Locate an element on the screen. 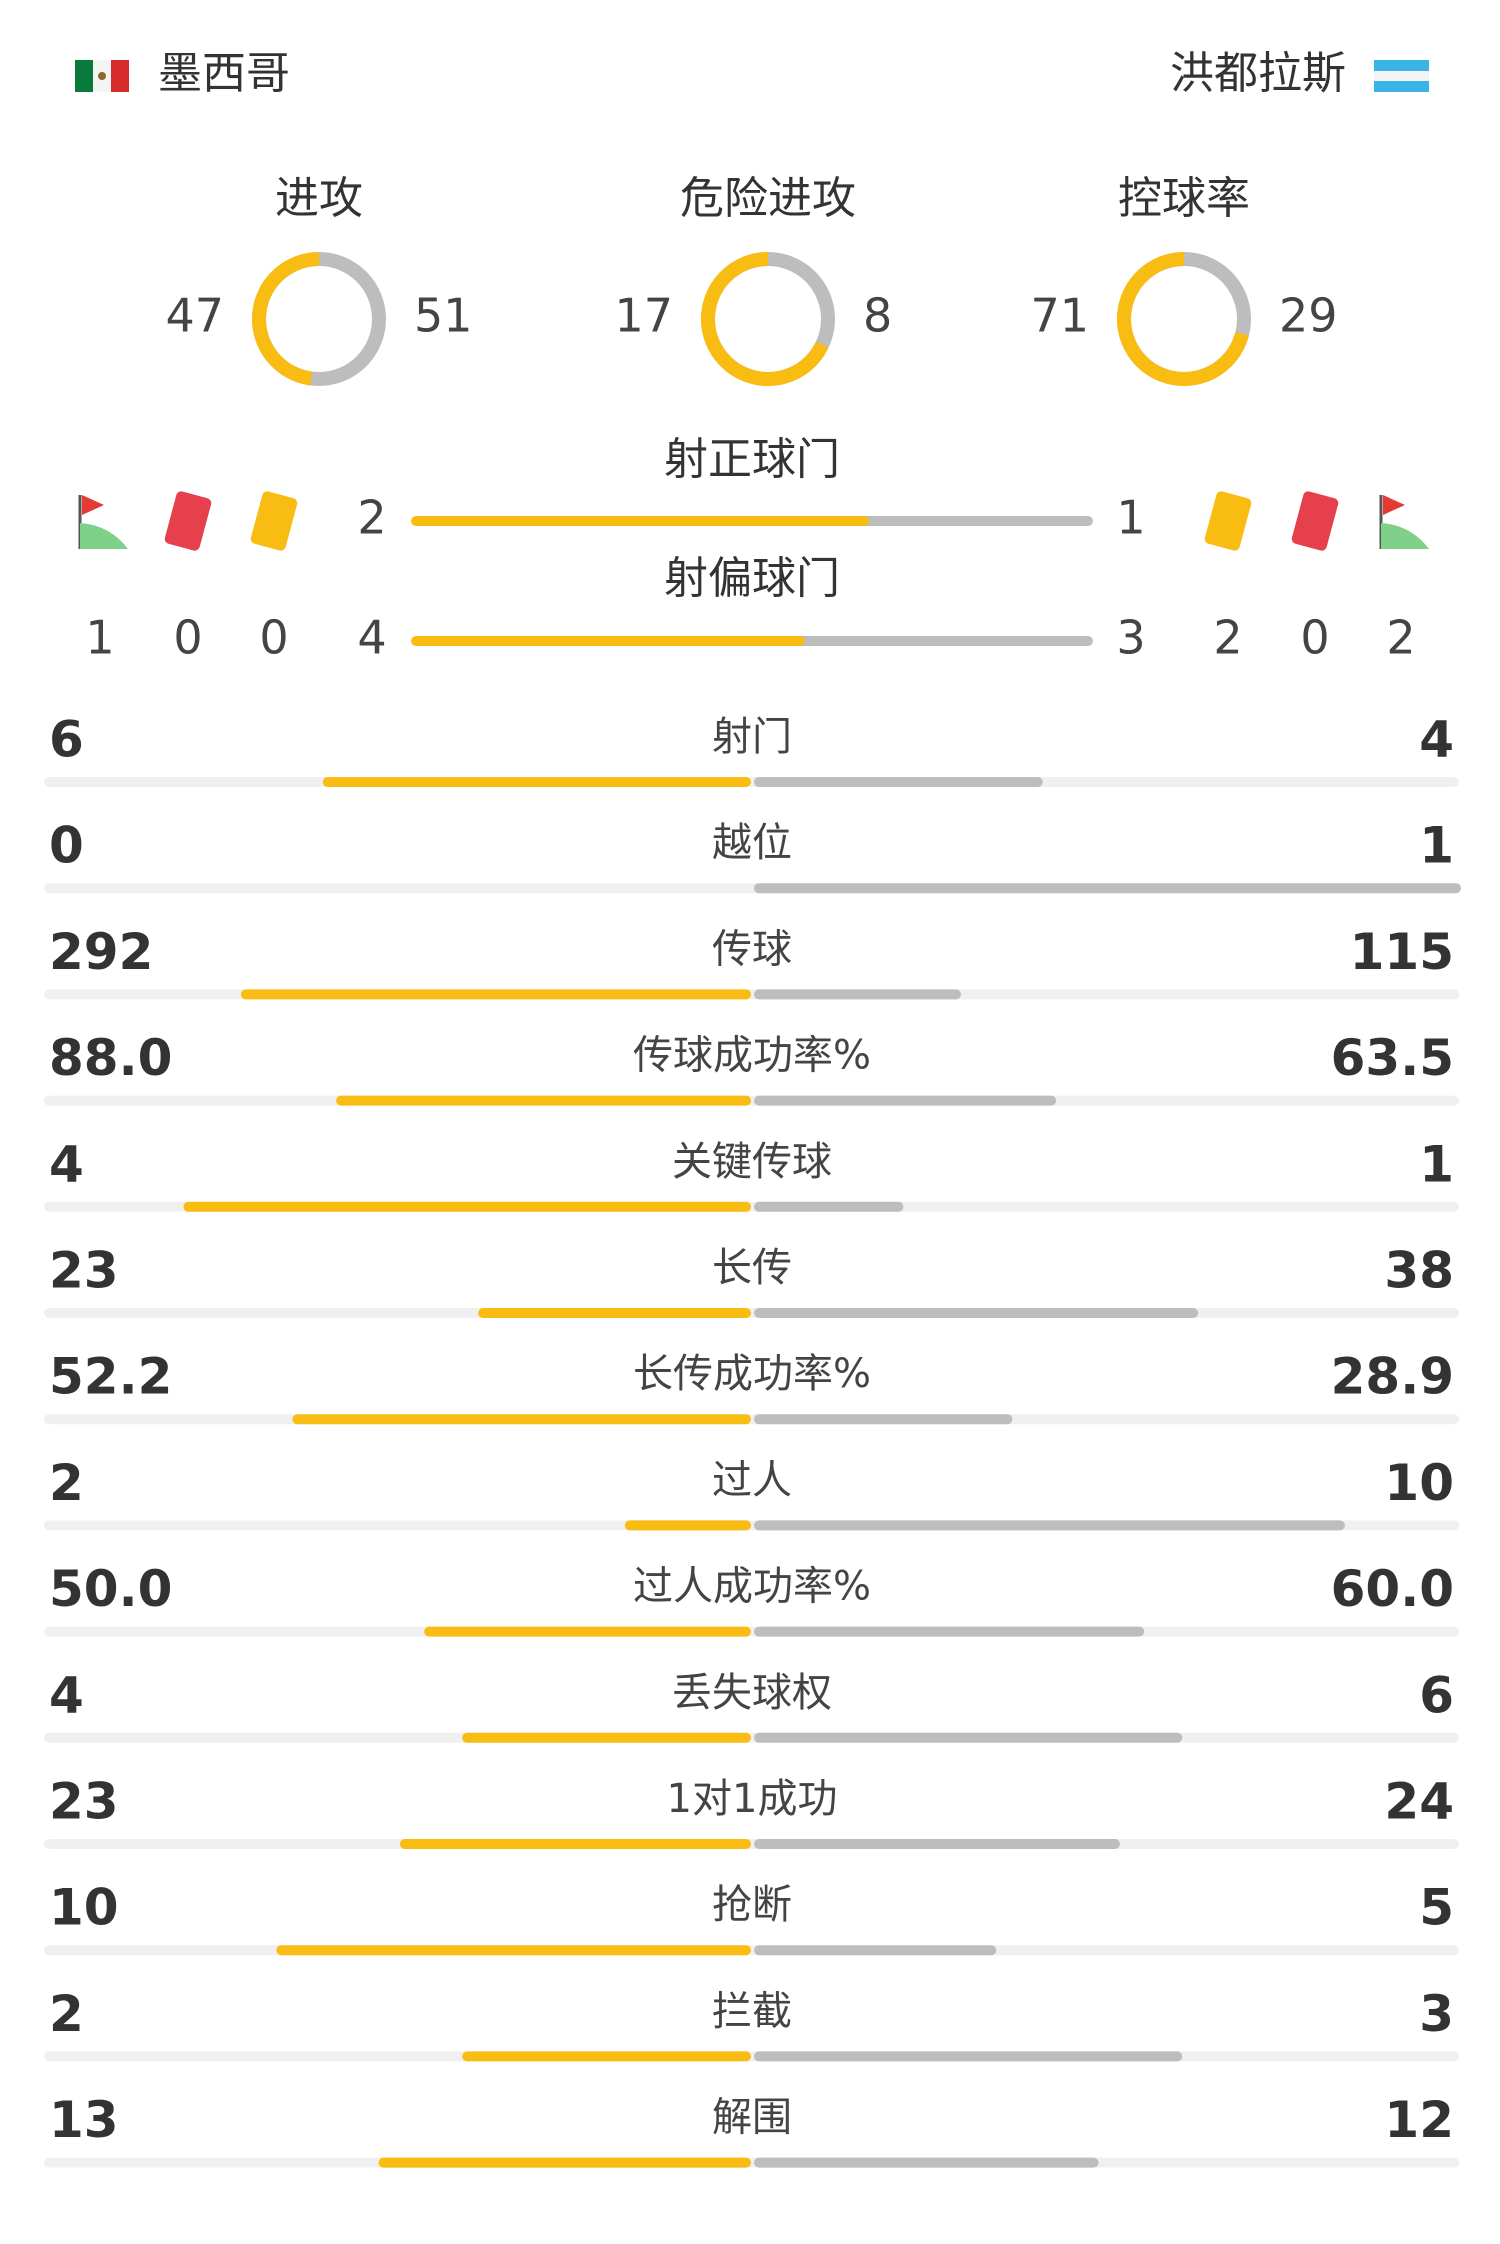 This screenshot has height=2244, width=1500. away-name: 洪都拉斯 is located at coordinates (1258, 73).